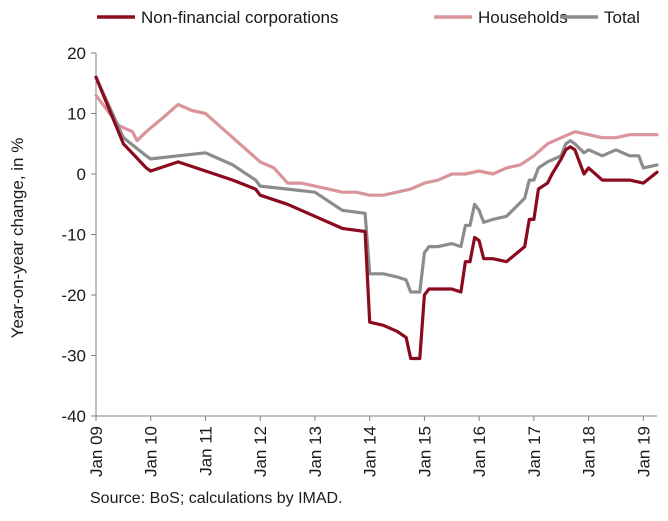  Describe the element at coordinates (73, 295) in the screenshot. I see `y-tick-label: -20` at that location.